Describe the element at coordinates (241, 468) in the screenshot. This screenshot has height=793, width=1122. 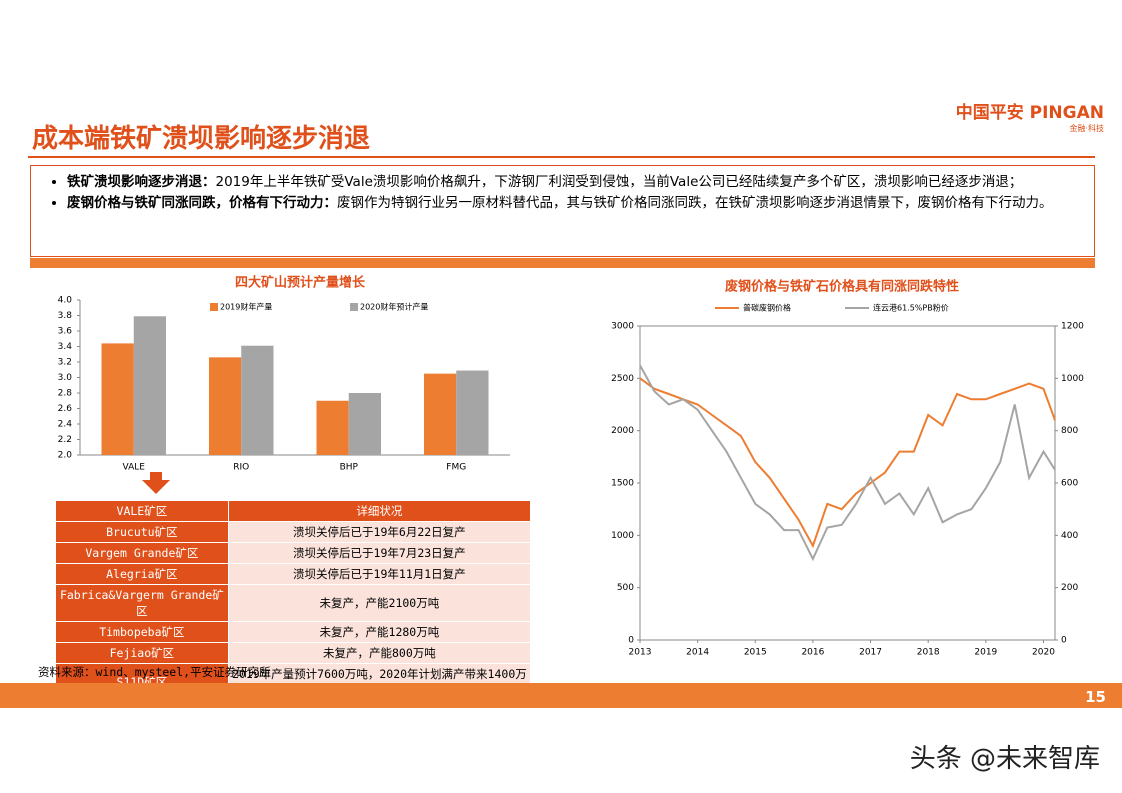
I see `x-tick-label: RIO` at that location.